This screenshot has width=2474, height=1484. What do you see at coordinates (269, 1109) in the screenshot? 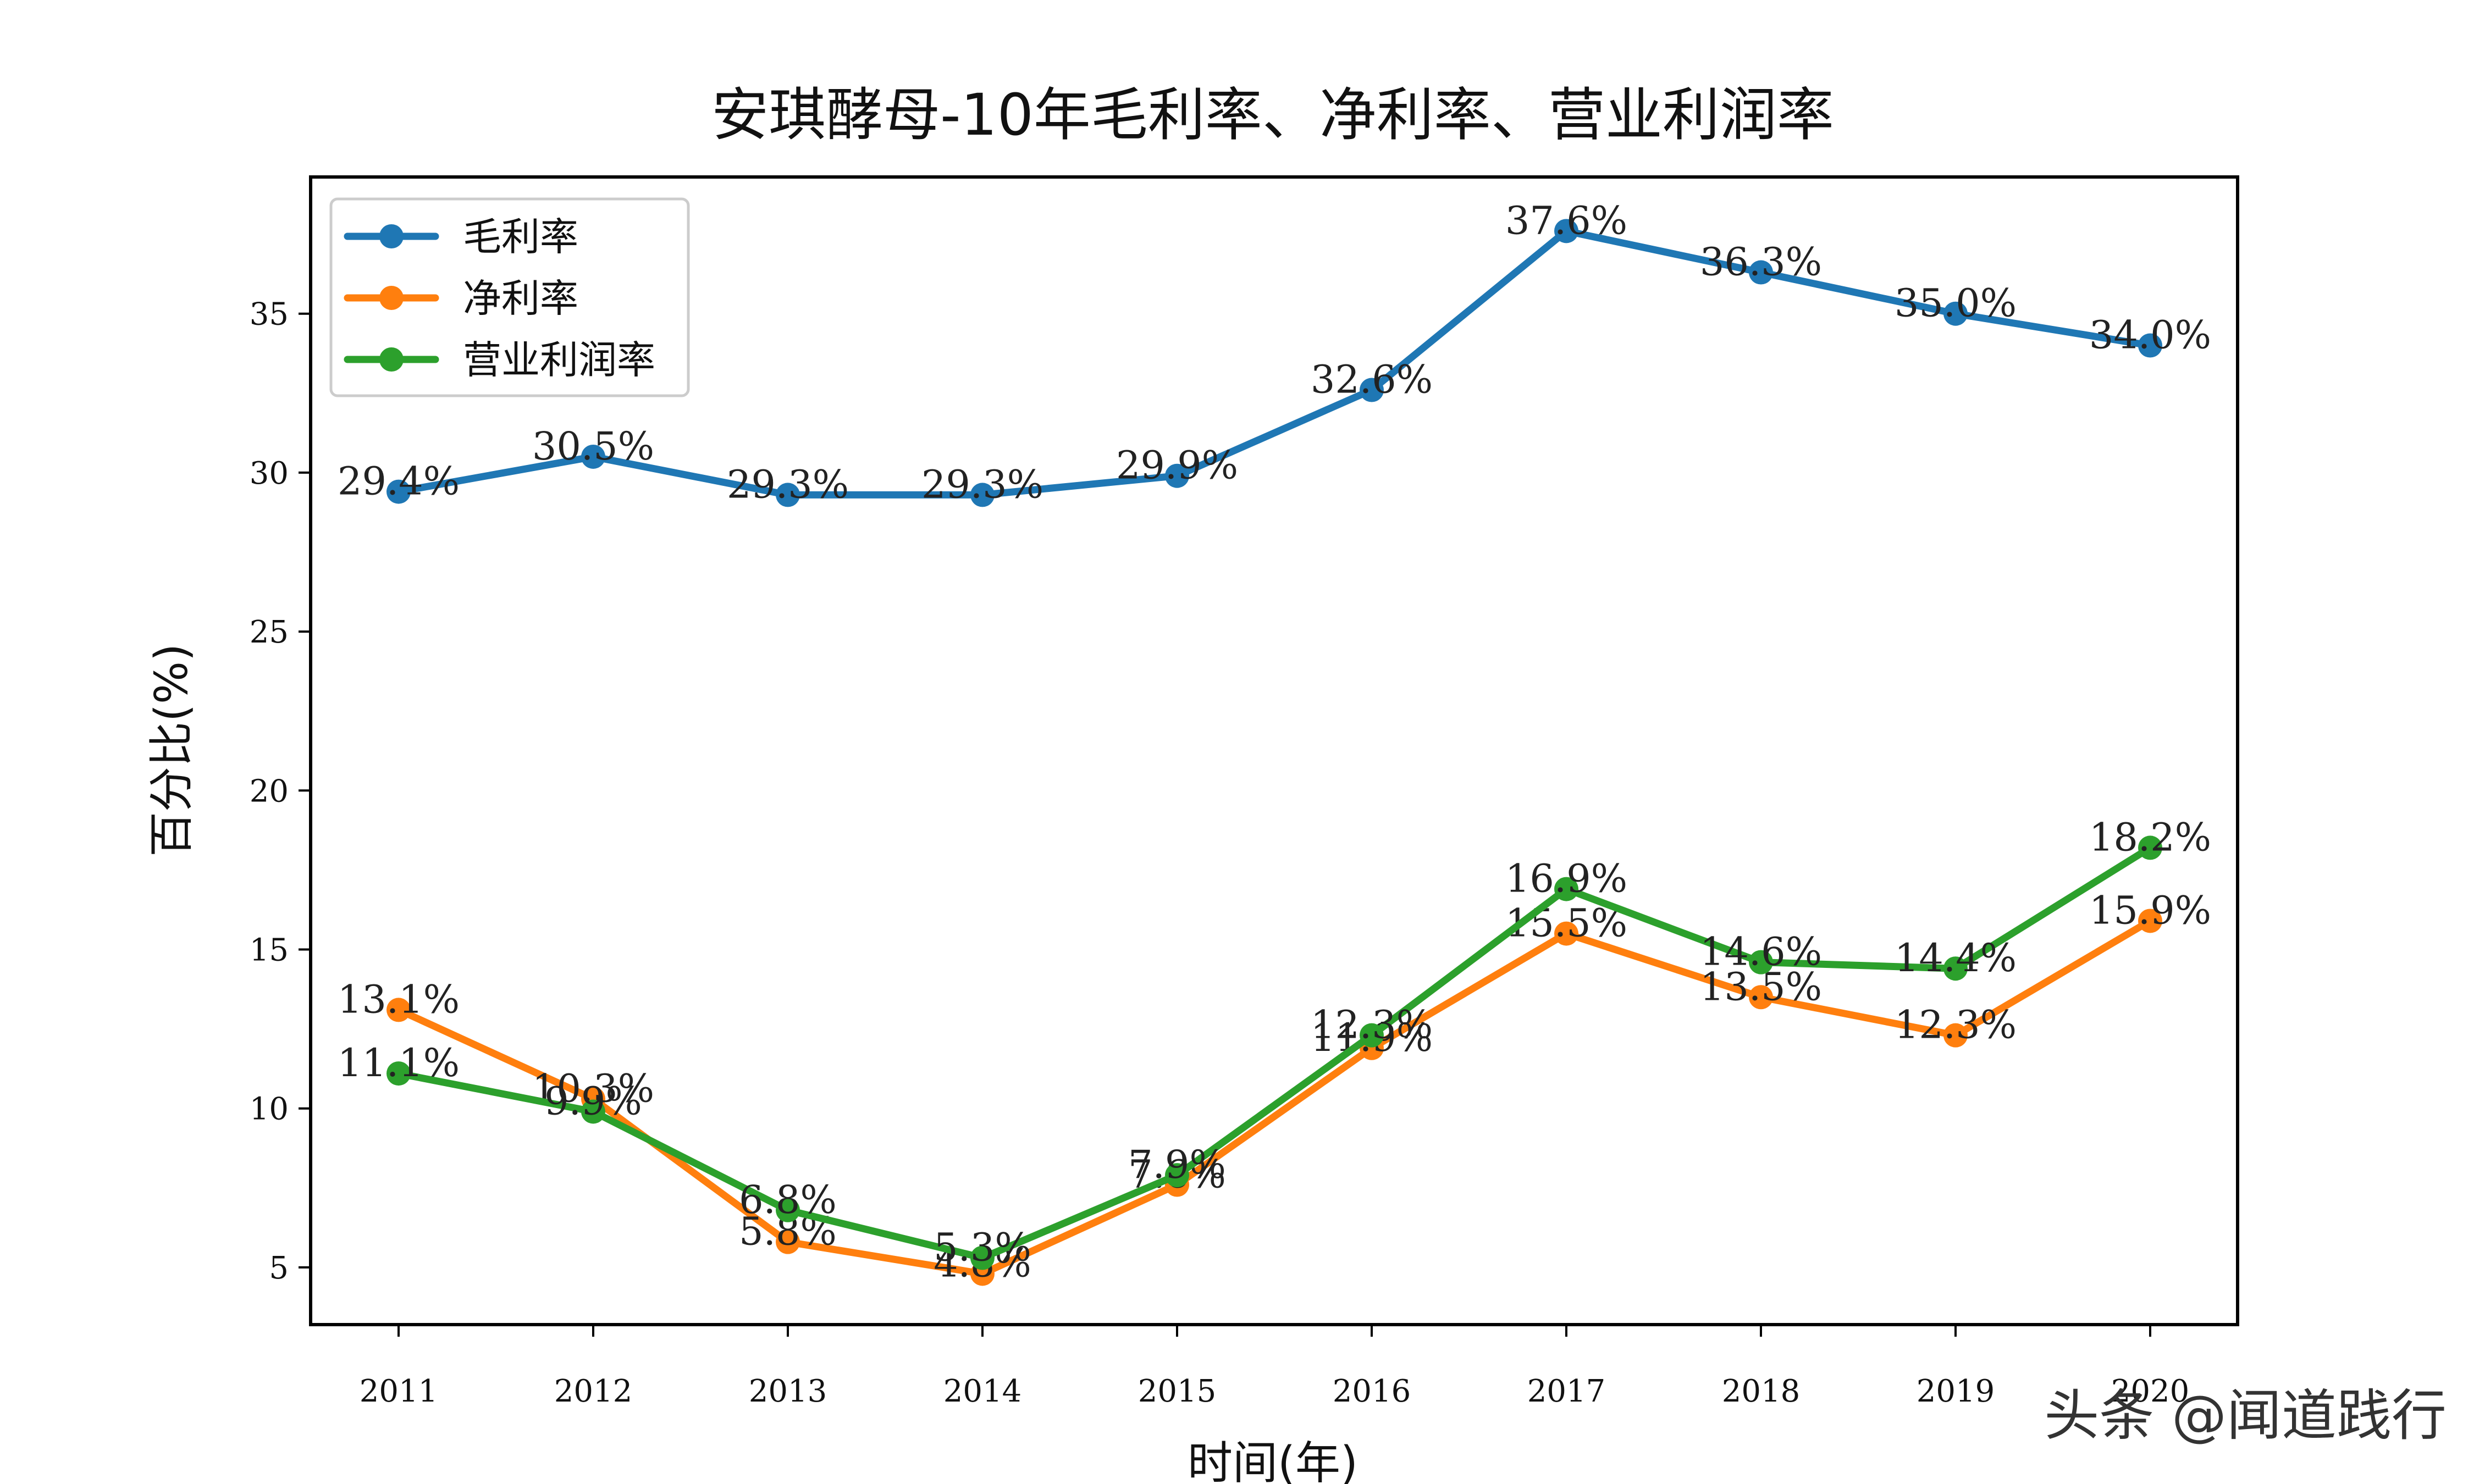
I see `y-tick-label: 10` at bounding box center [269, 1109].